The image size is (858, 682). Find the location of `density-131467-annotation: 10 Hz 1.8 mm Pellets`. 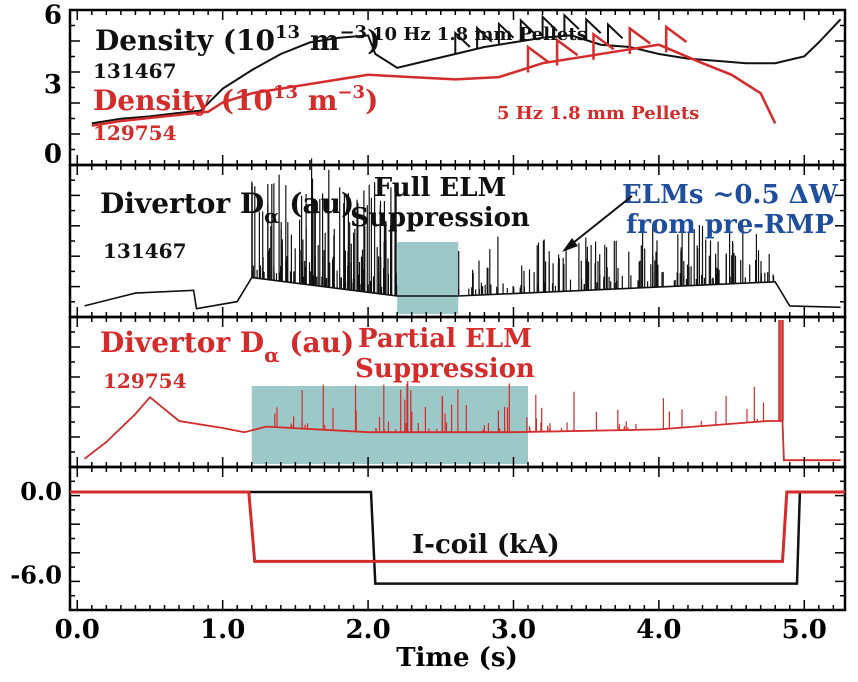

density-131467-annotation: 10 Hz 1.8 mm Pellets is located at coordinates (479, 34).